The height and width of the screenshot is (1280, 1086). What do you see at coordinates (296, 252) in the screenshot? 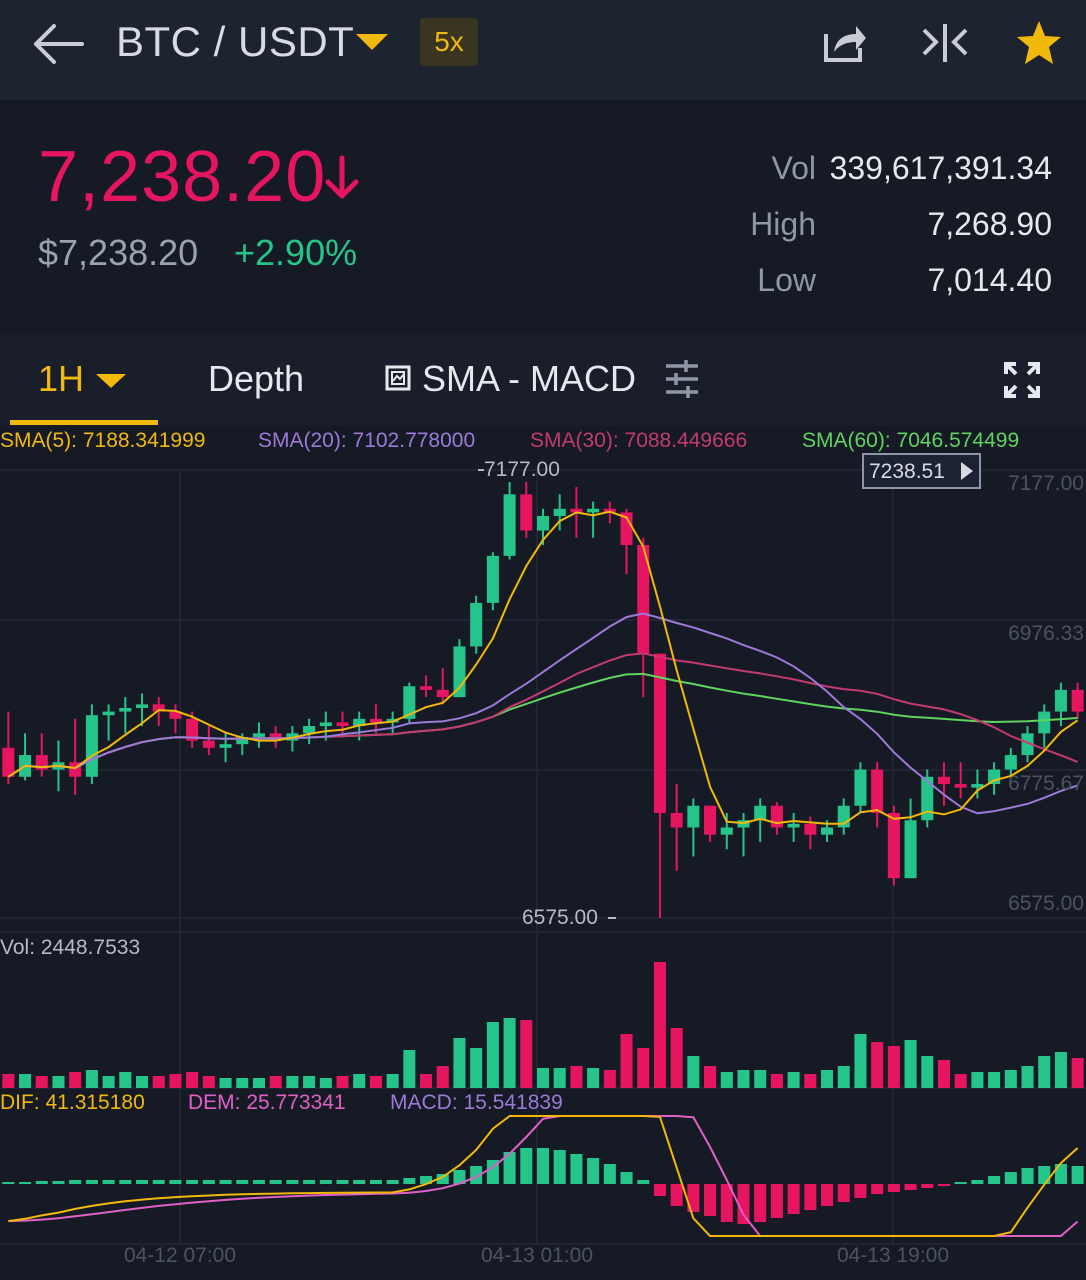
I see `price-change-percent: +2.90%` at bounding box center [296, 252].